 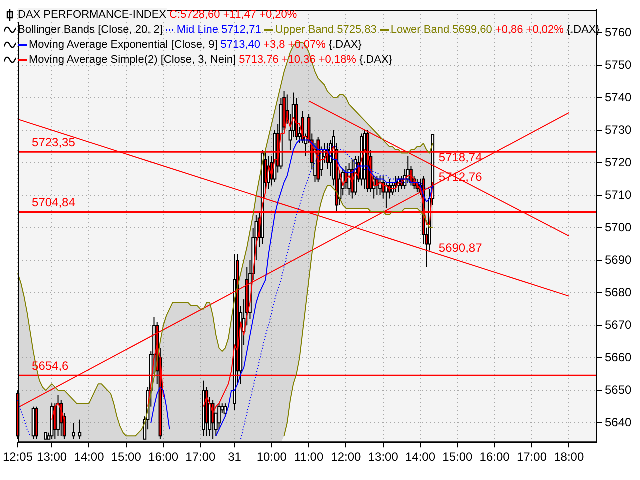 What do you see at coordinates (569, 457) in the screenshot?
I see `x-tick-label: 18:00` at bounding box center [569, 457].